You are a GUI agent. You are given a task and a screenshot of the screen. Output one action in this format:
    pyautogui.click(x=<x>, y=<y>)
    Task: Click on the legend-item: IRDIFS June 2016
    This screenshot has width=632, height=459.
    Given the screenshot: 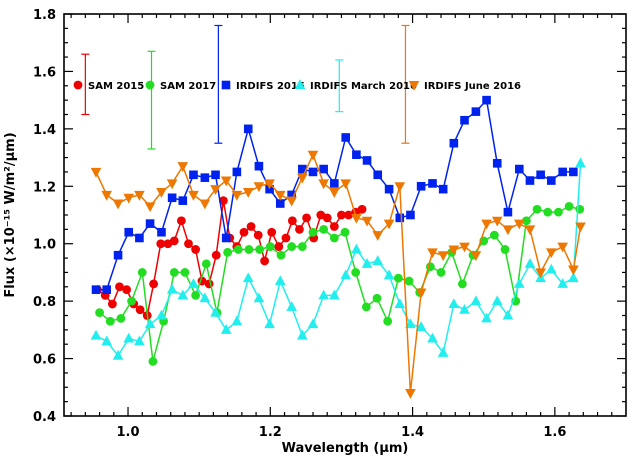 What is the action you would take?
    pyautogui.click(x=464, y=86)
    